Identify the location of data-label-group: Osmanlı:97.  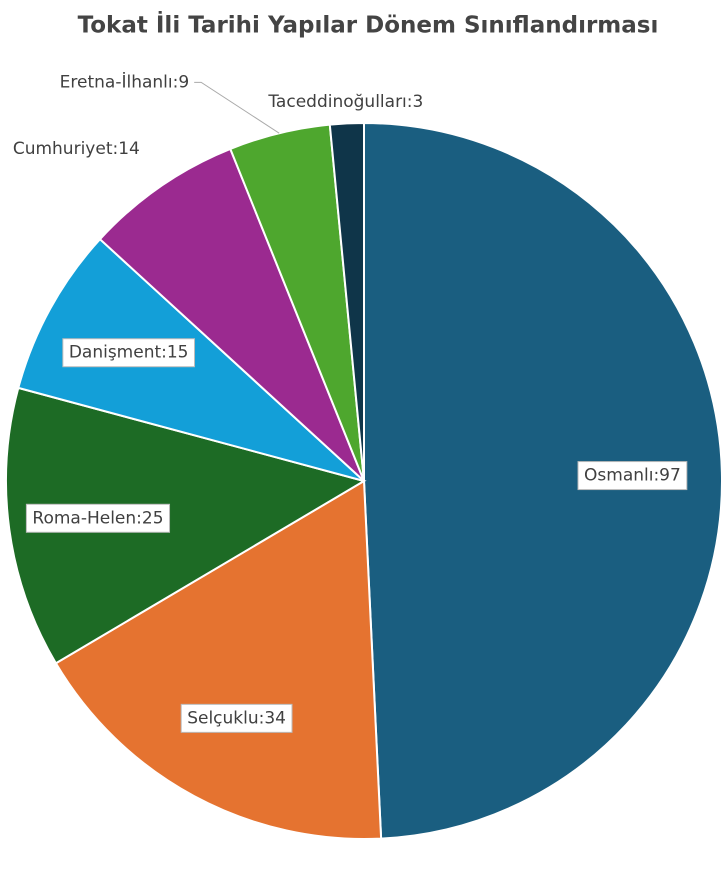
(632, 476).